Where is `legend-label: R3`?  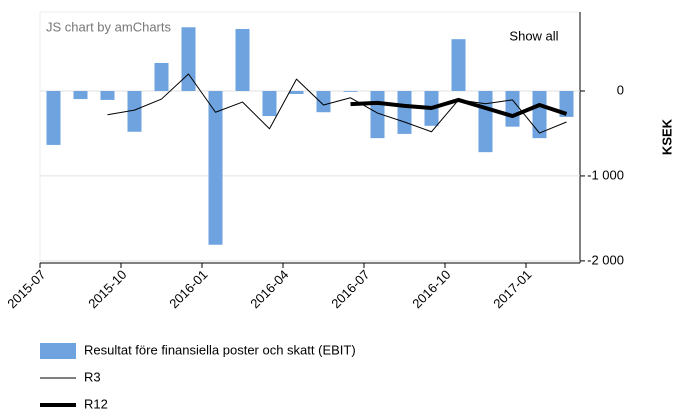 legend-label: R3 is located at coordinates (92, 376).